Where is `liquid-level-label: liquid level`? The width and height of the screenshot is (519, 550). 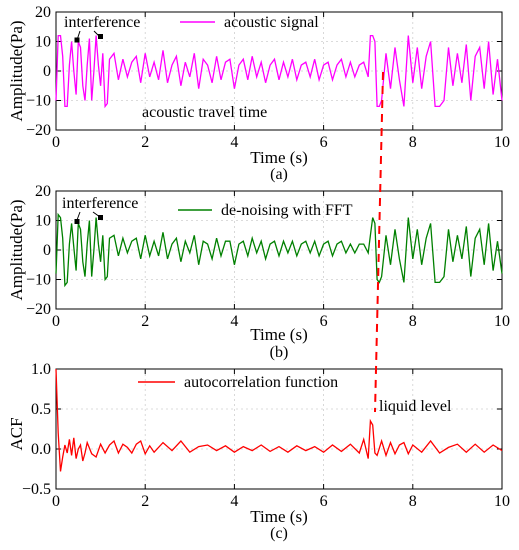 liquid-level-label: liquid level is located at coordinates (415, 406).